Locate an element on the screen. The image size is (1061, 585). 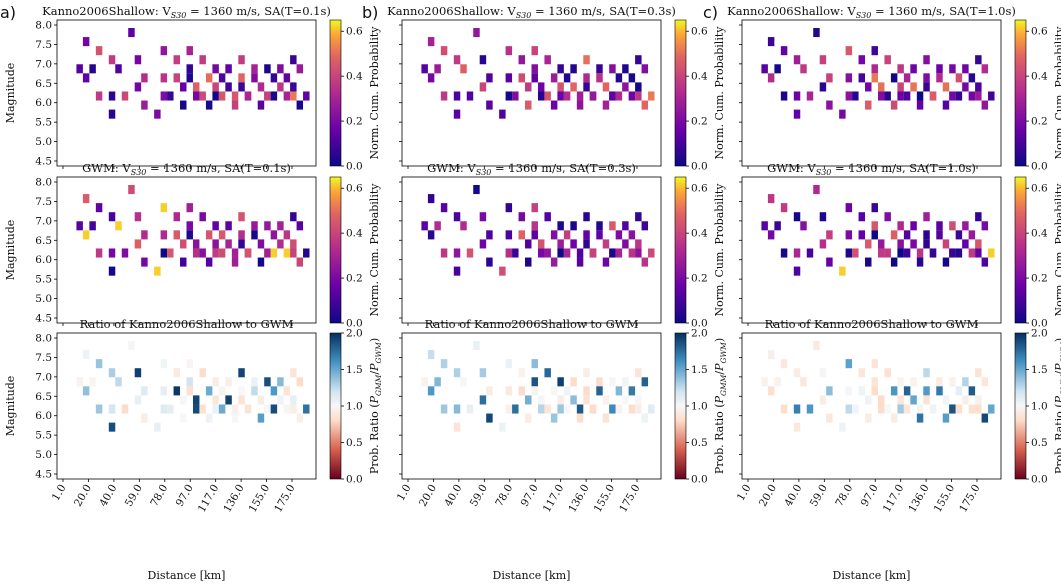
colorbar-label: Prob. Ratio (PGMM/PGWM) is located at coordinates (1057, 406).